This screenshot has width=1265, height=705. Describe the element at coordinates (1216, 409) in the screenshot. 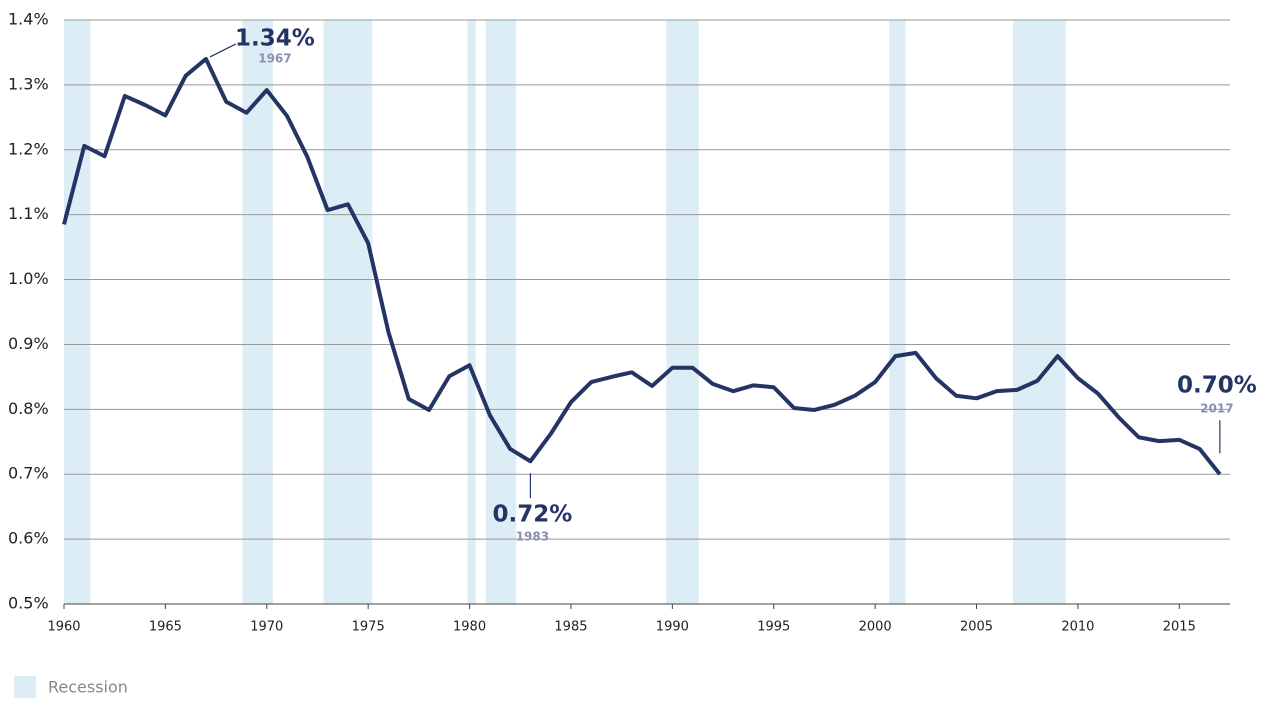

I see `annotation-year: 2017` at that location.